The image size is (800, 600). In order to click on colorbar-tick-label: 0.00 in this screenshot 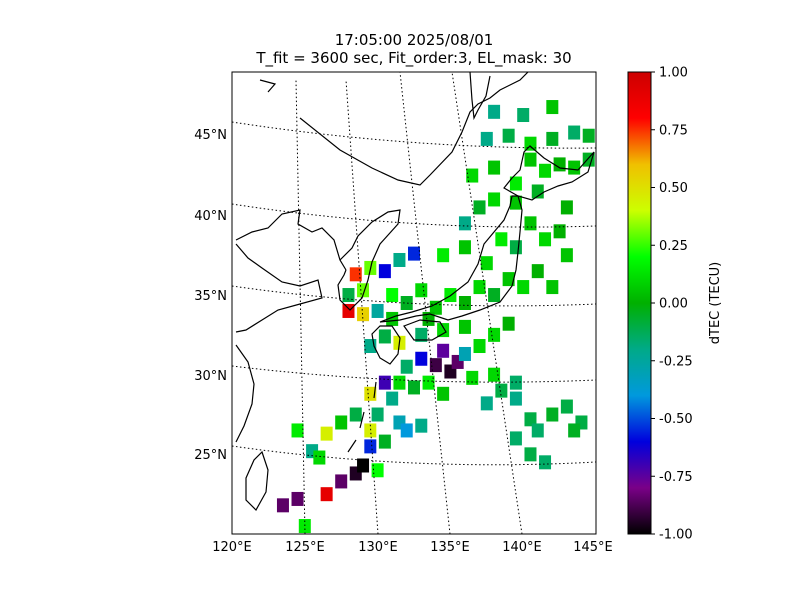, I will do `click(673, 304)`.